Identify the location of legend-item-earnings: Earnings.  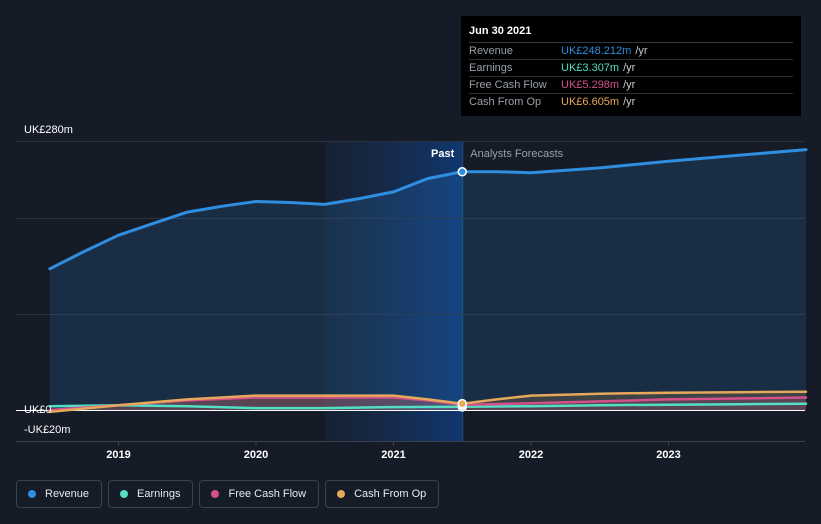
(151, 494).